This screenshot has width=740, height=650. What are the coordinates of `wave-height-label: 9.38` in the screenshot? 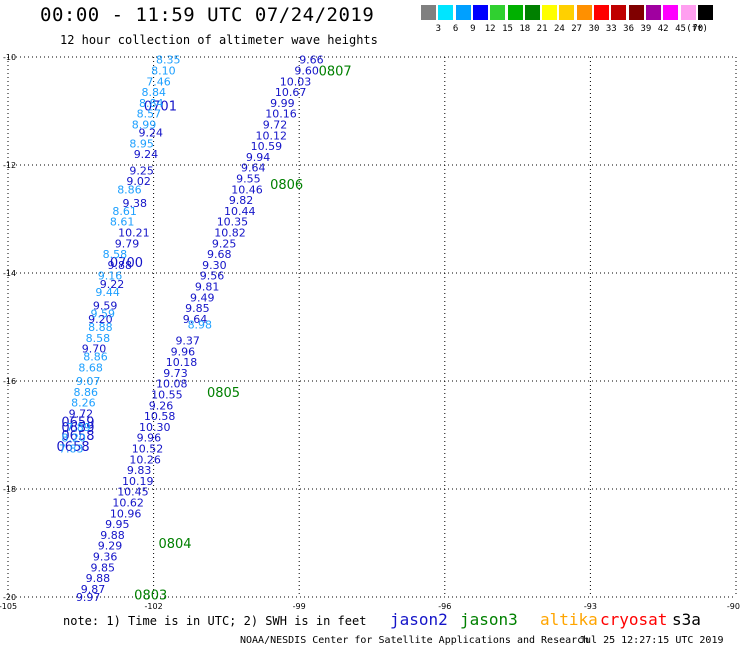 It's located at (135, 203).